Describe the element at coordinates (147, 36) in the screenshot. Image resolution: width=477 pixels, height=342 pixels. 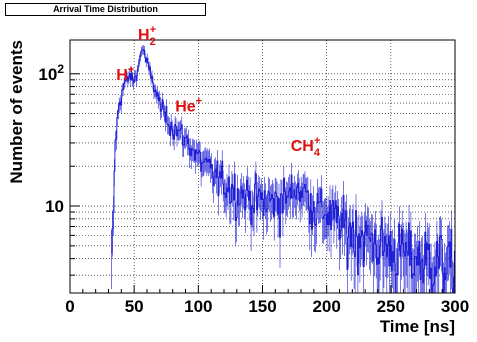
I see `peak-annotation: H2+` at that location.